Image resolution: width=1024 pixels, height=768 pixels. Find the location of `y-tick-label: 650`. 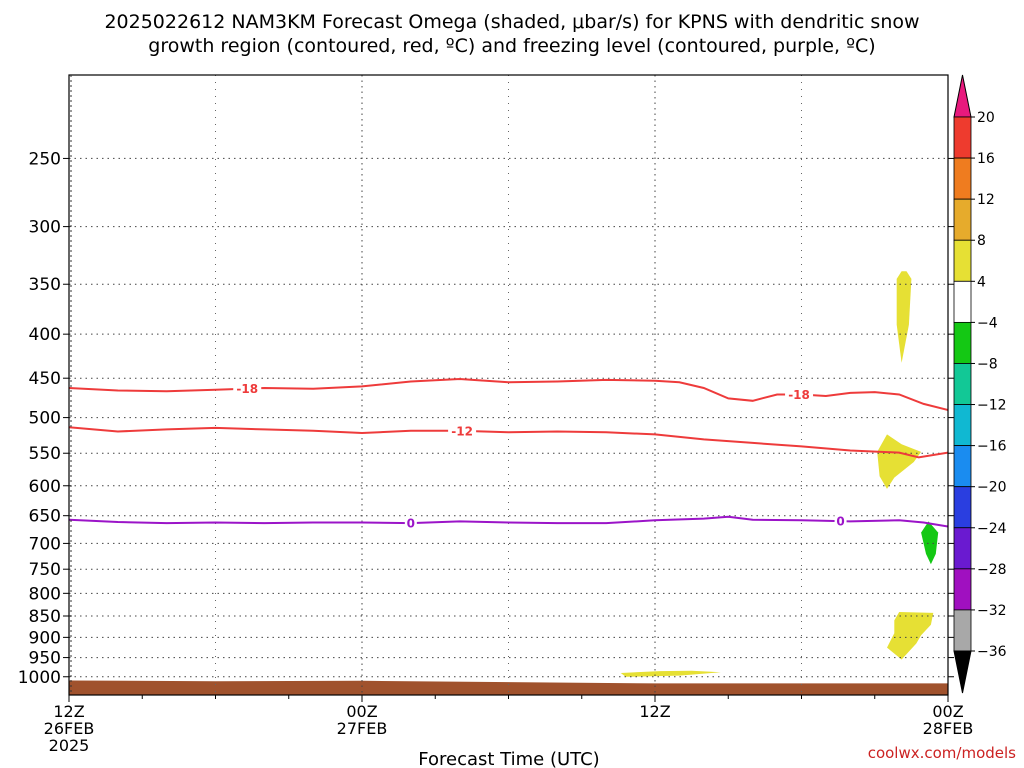

y-tick-label: 650 is located at coordinates (45, 517).